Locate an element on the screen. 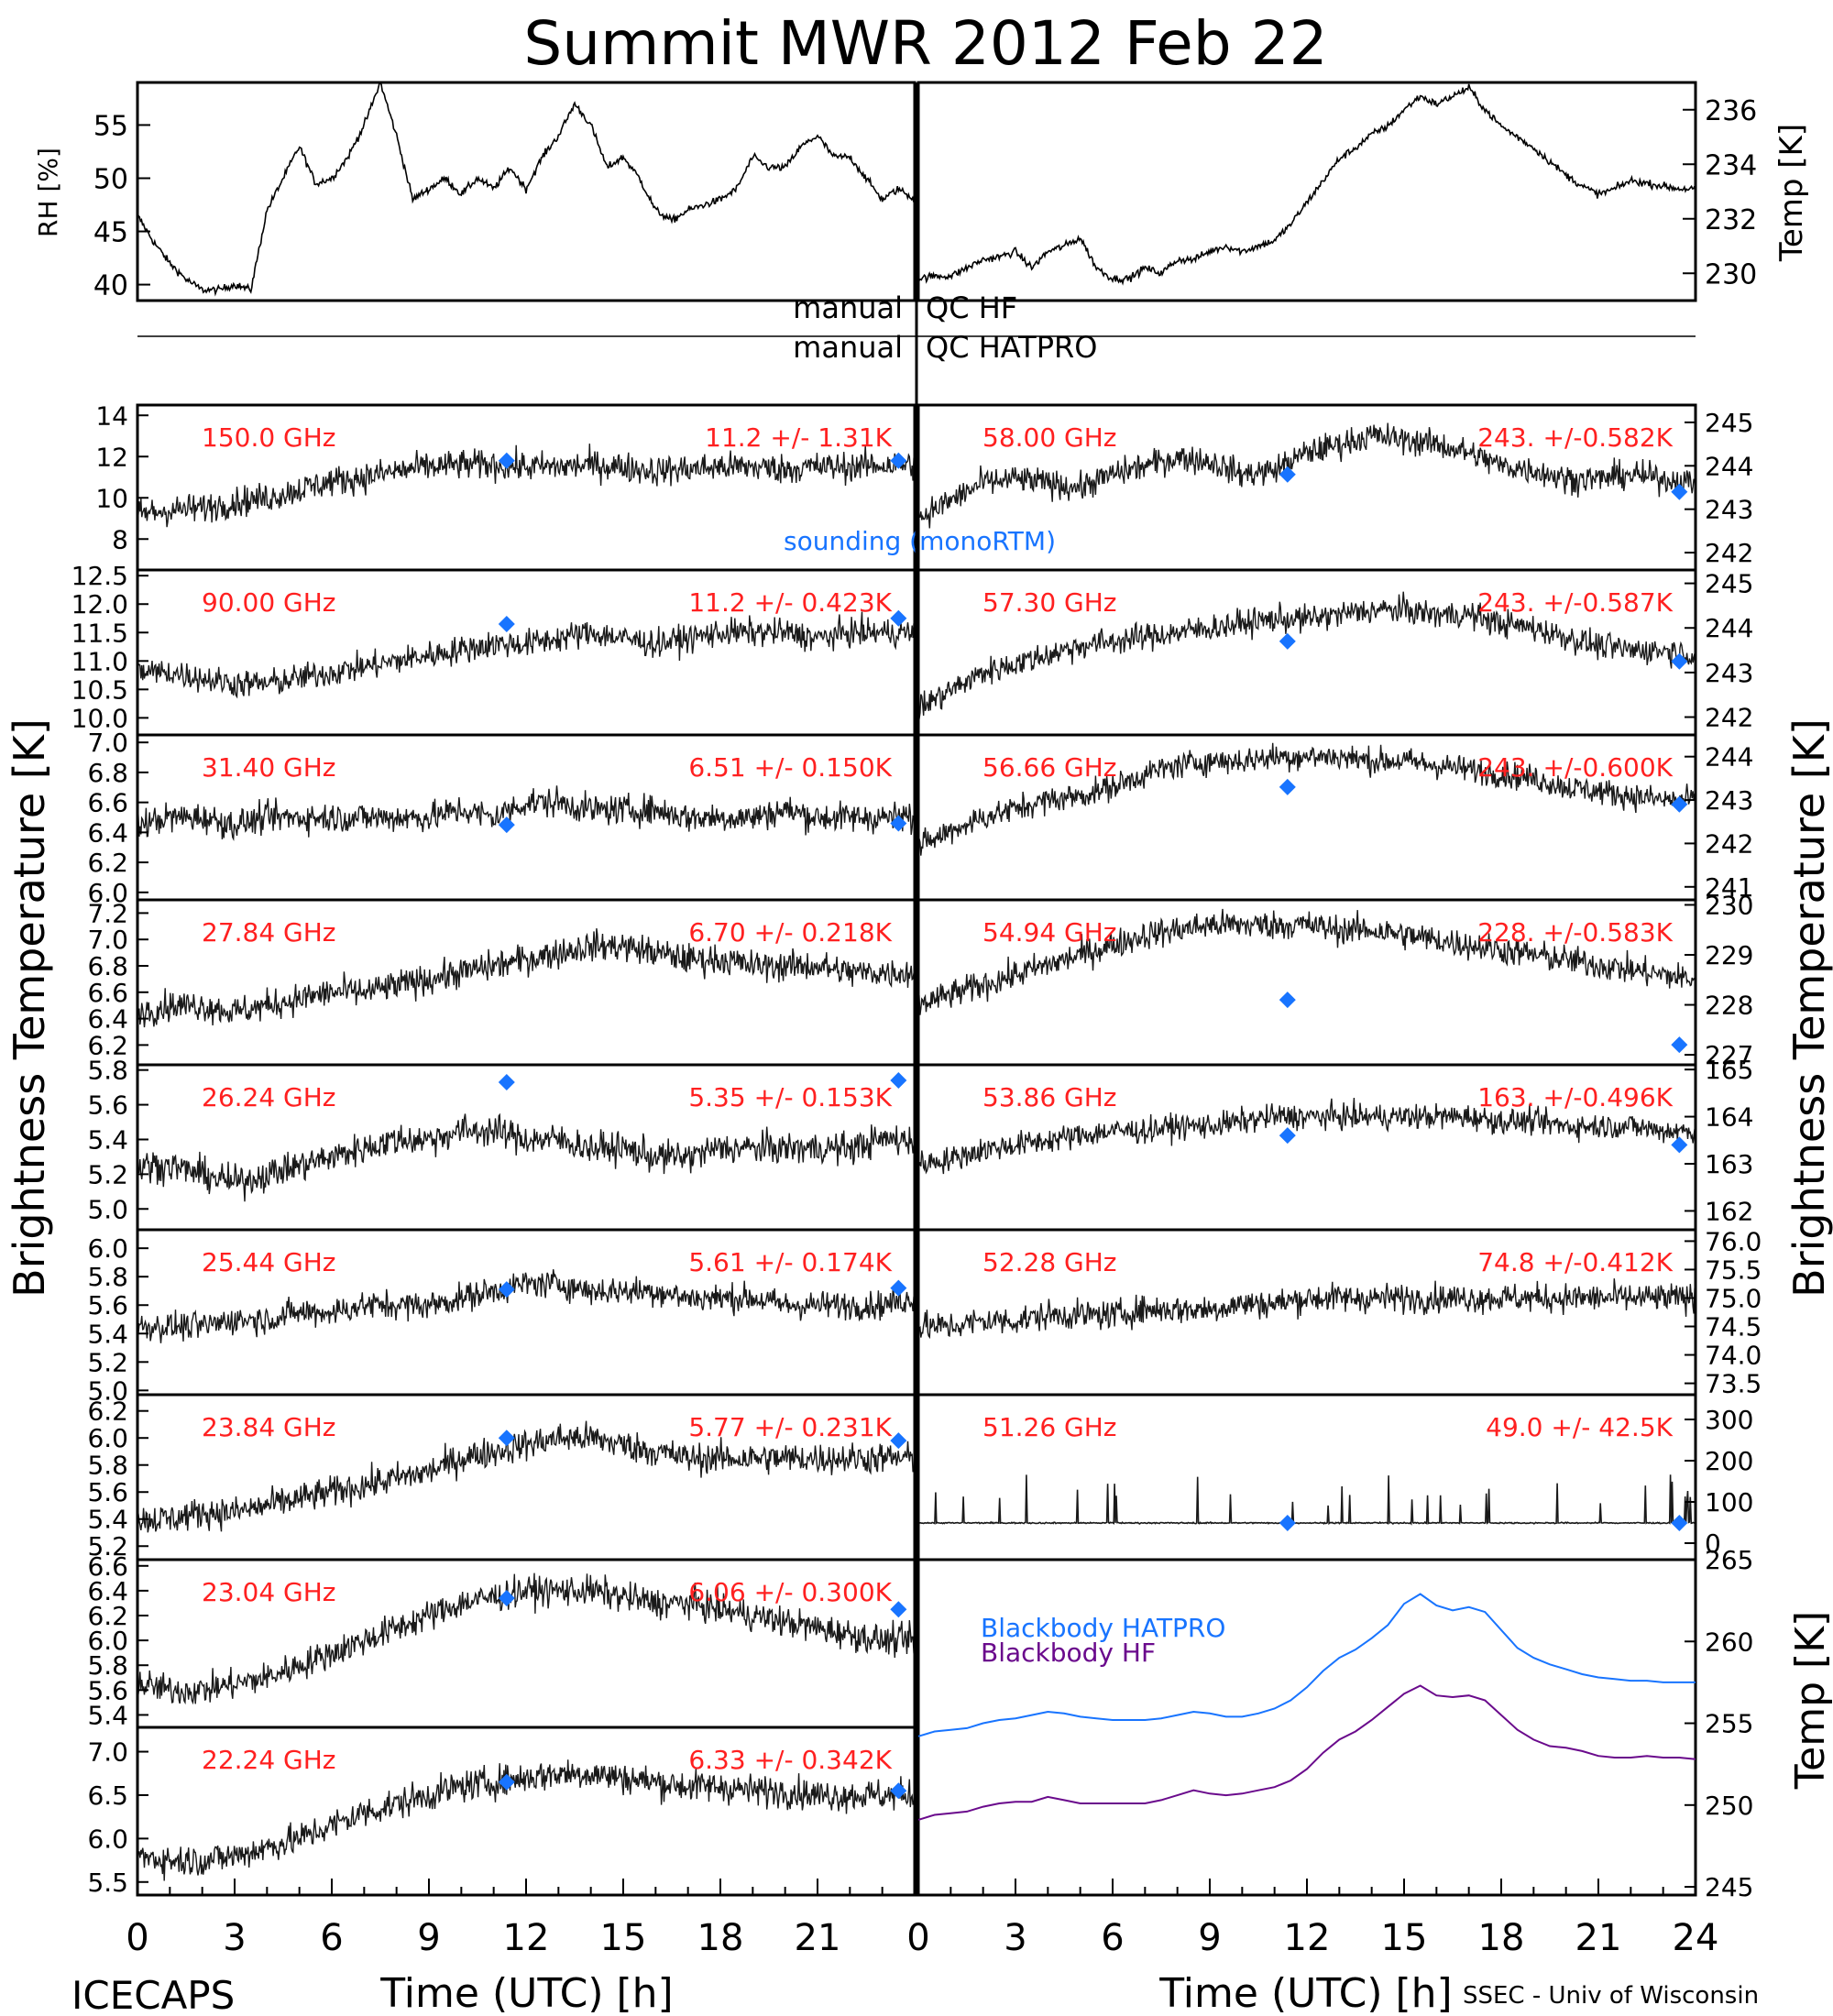 Image resolution: width=1833 pixels, height=2016 pixels. tick-label: 234 is located at coordinates (1731, 165).